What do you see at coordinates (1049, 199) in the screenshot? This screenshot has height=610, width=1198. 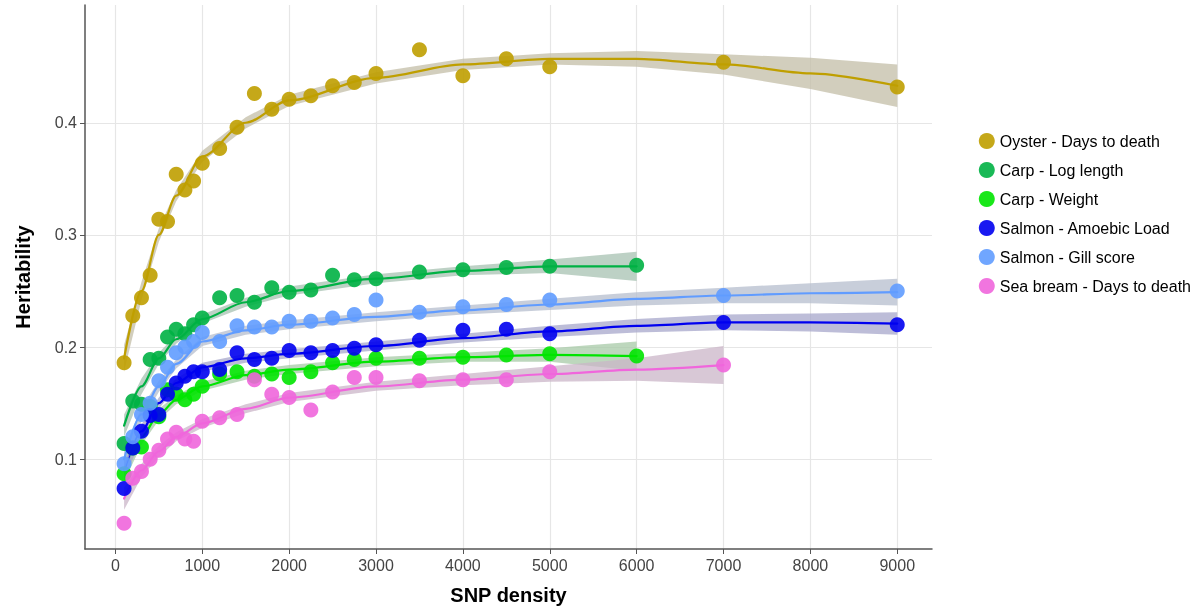 I see `legend-label: Carp - Weight` at bounding box center [1049, 199].